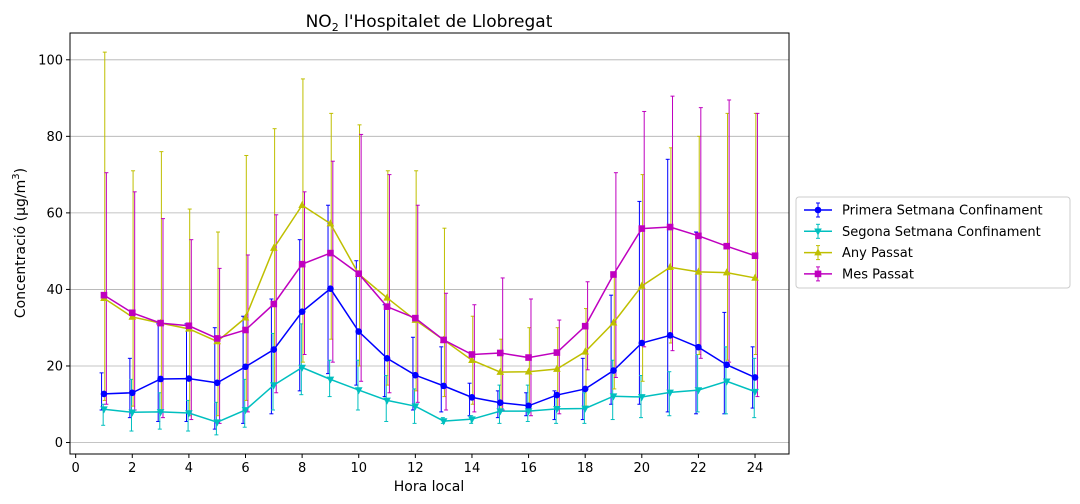 Image resolution: width=1080 pixels, height=504 pixels. I want to click on x-tick-label: 20, so click(642, 468).